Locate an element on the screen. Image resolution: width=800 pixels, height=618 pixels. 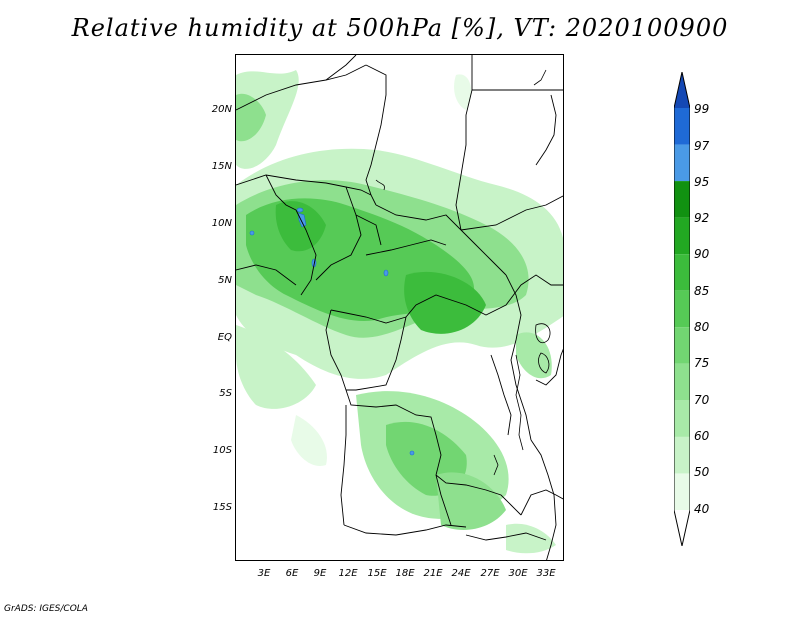
lat-label-eq: EQ is located at coordinates (224, 337).